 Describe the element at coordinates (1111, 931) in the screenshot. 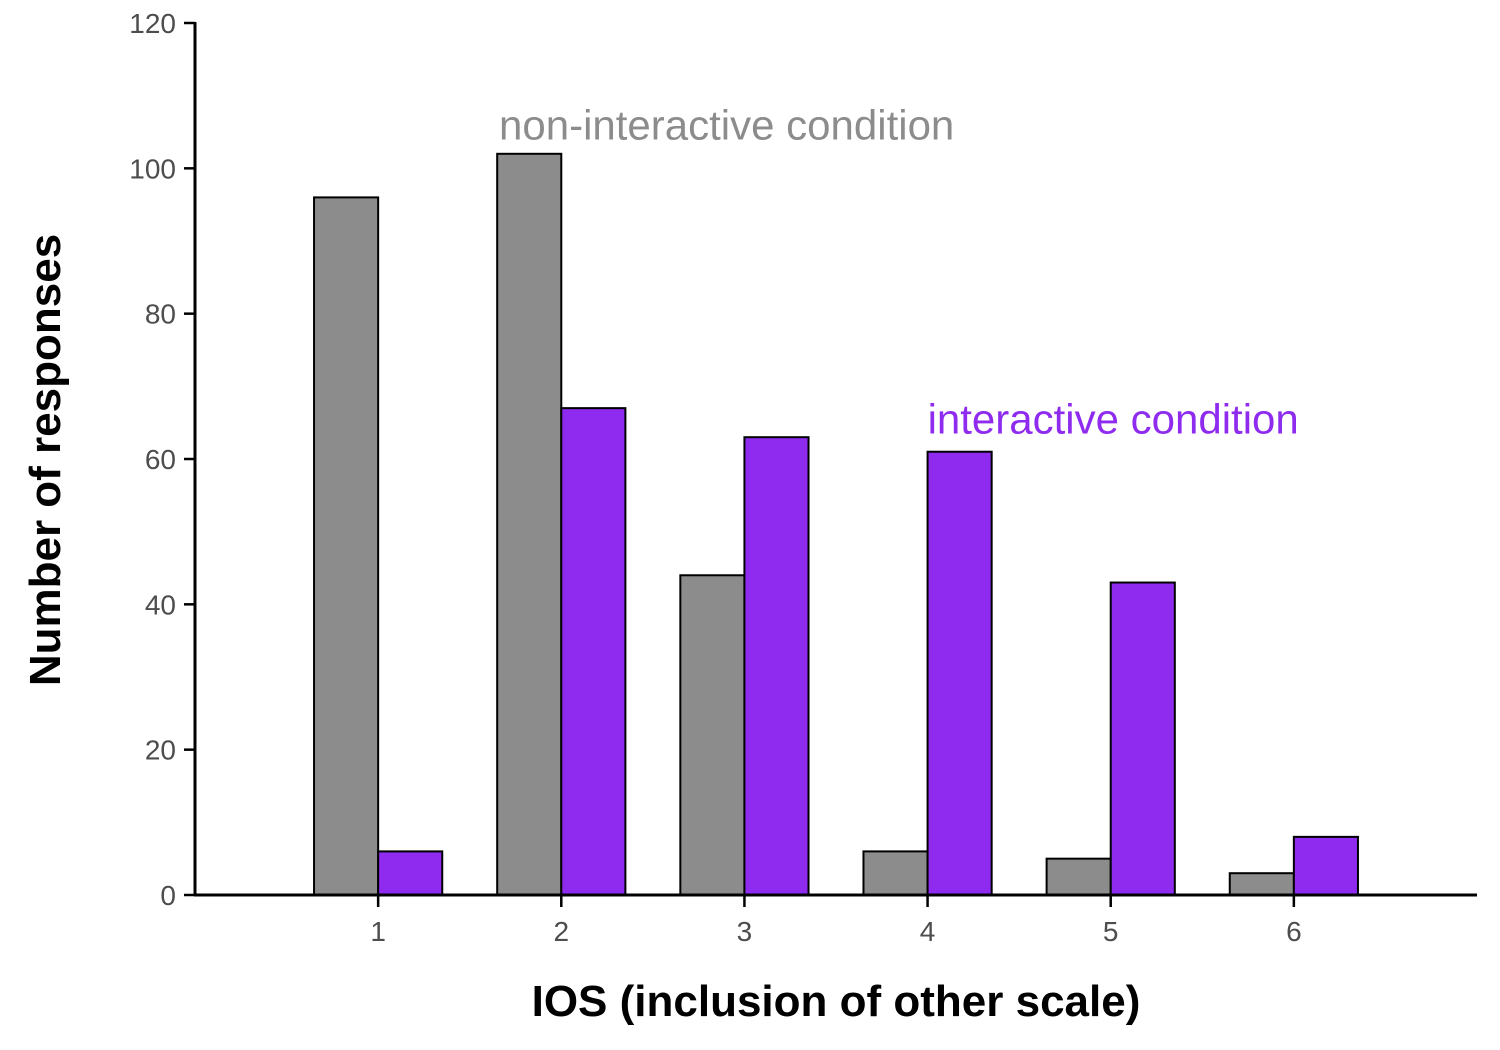

I see `x-tick-label: 5` at that location.